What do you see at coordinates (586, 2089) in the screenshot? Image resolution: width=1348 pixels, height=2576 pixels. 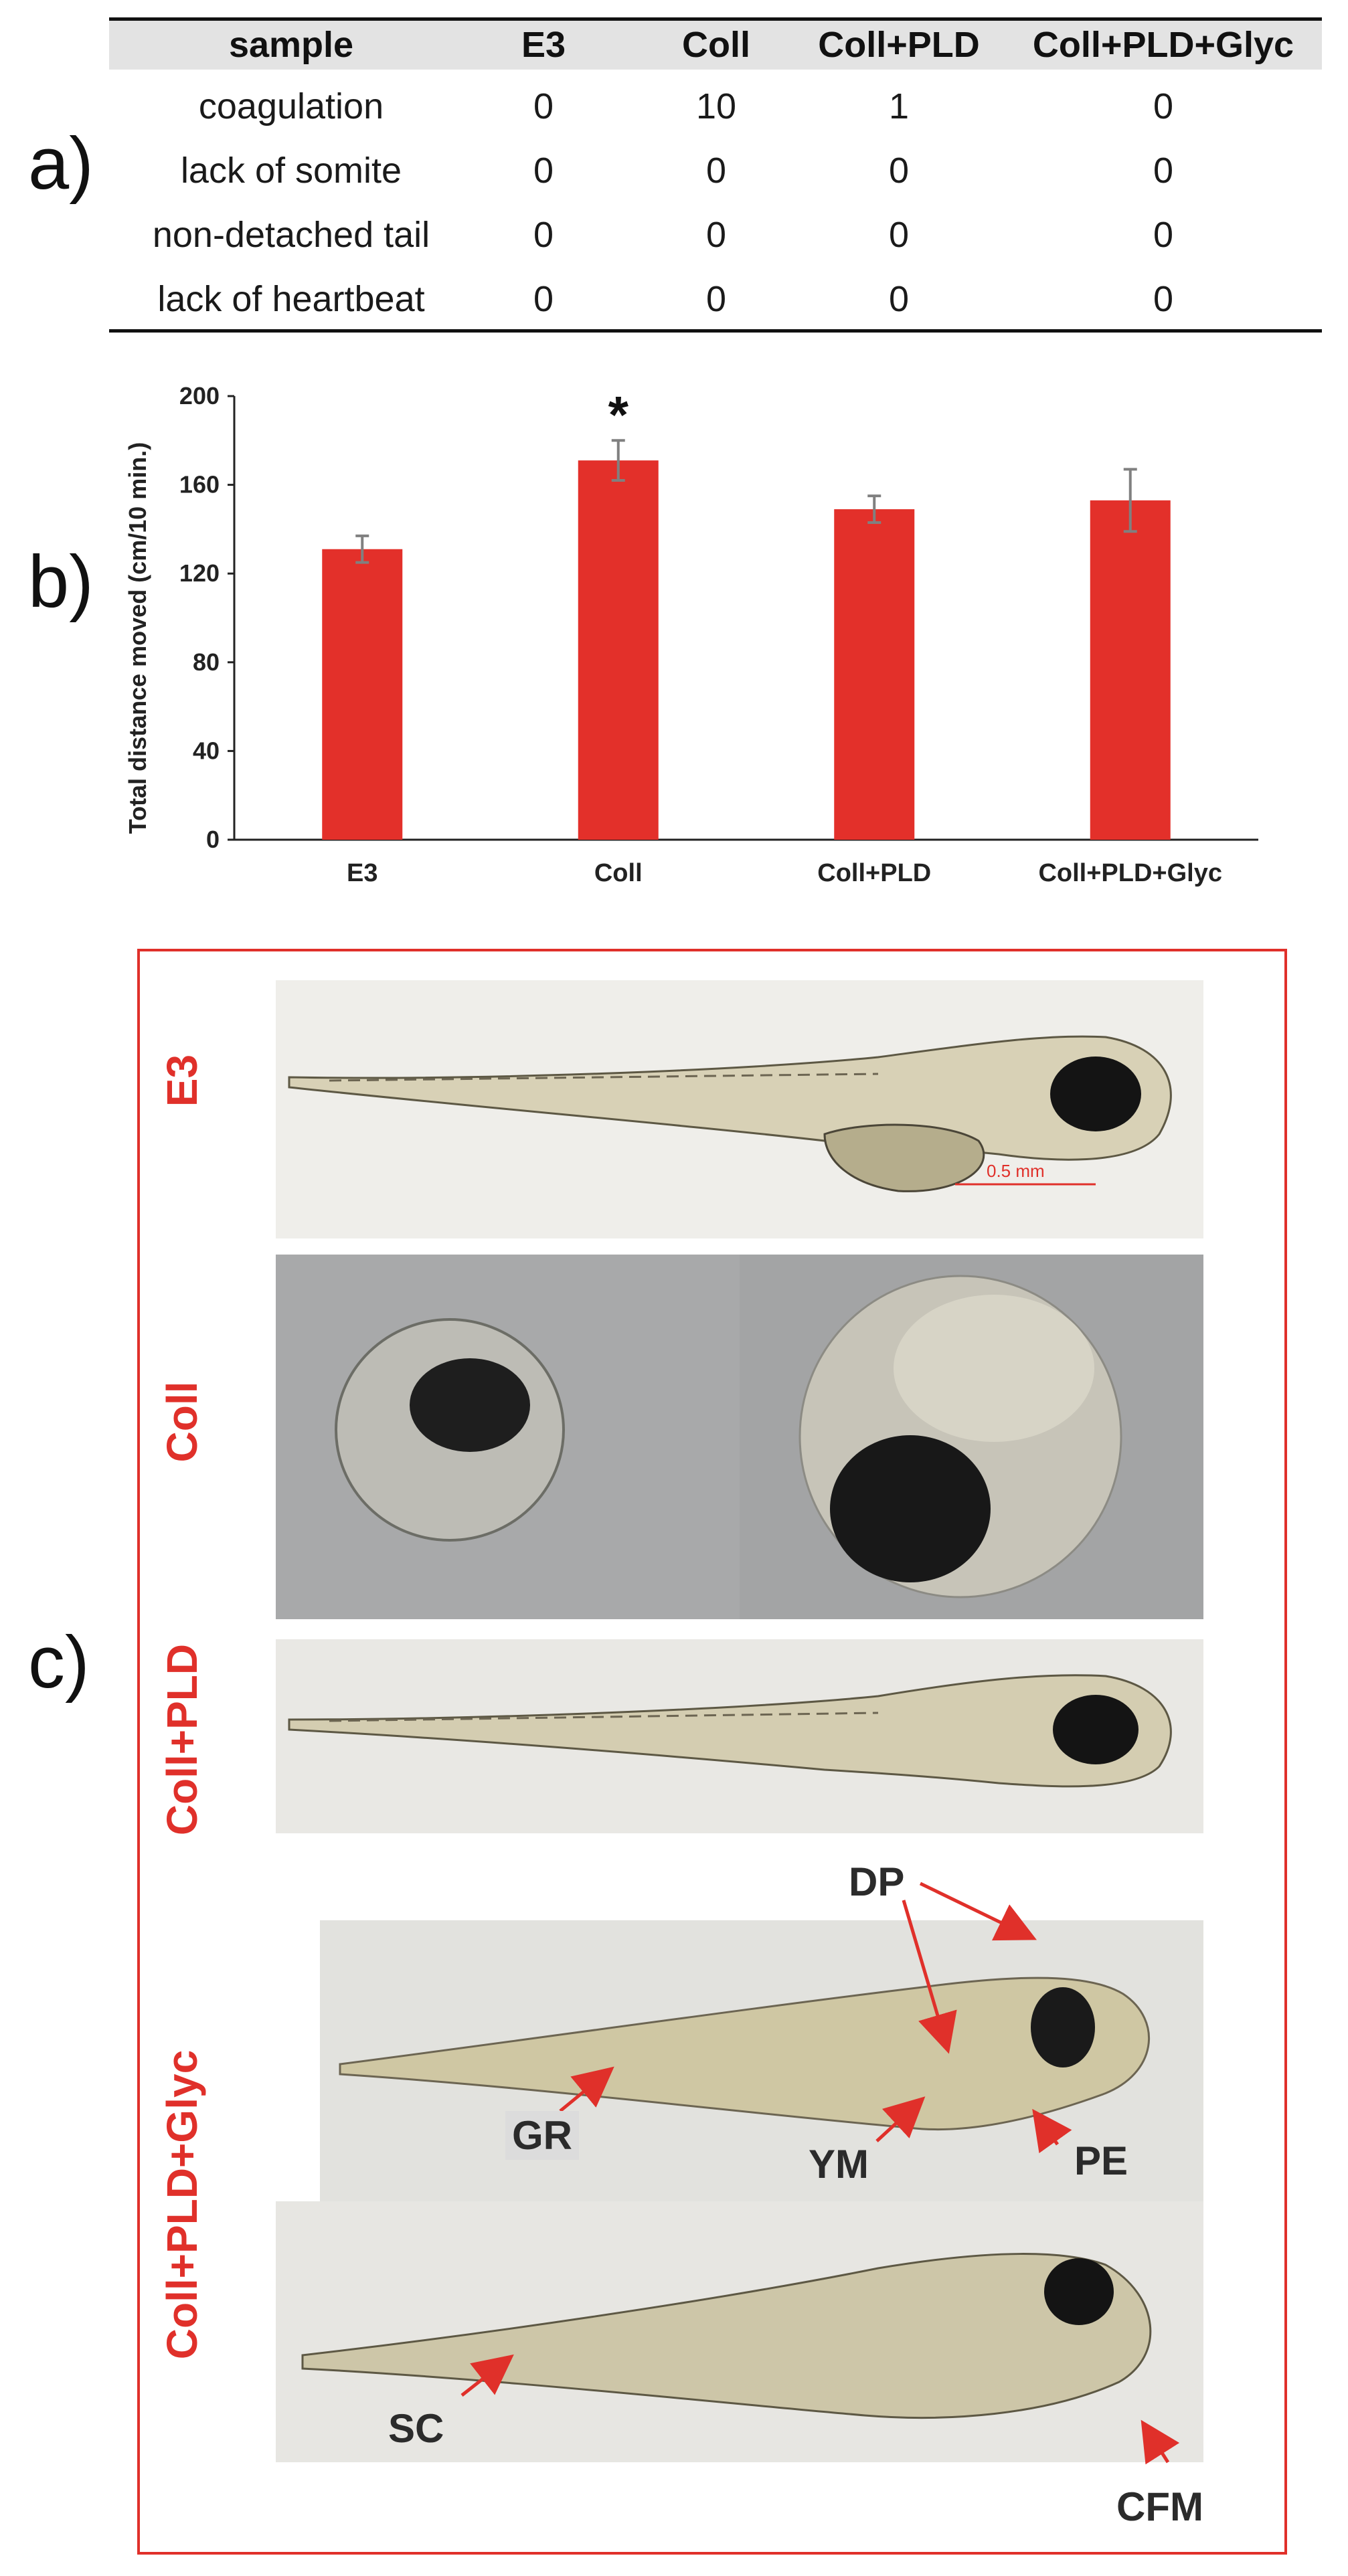 I see `arrow-gr` at bounding box center [586, 2089].